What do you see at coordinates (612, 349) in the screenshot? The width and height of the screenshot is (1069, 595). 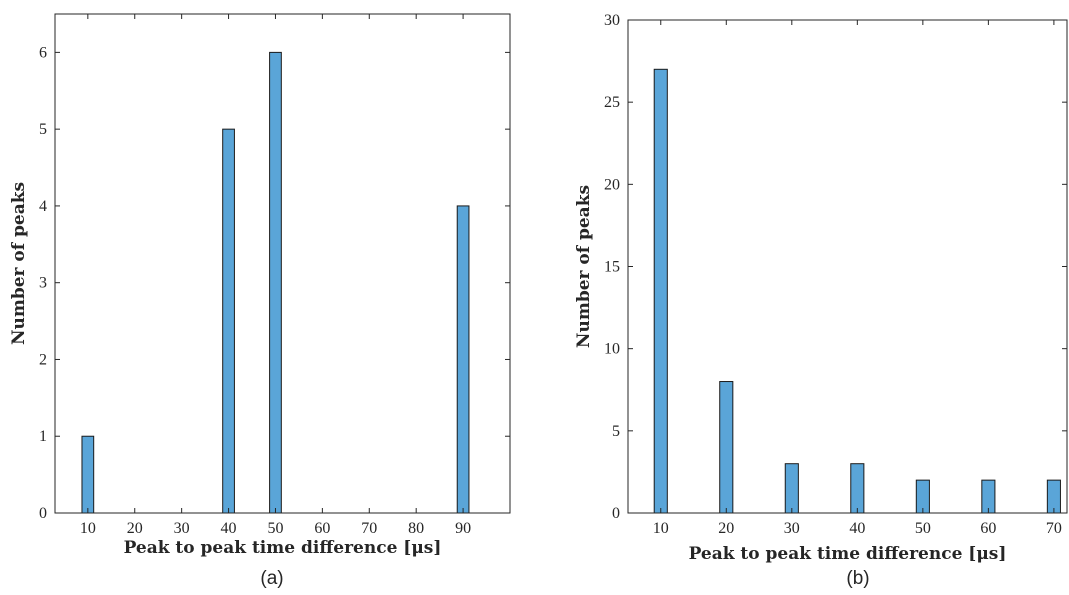 I see `y-tick-label: 10` at bounding box center [612, 349].